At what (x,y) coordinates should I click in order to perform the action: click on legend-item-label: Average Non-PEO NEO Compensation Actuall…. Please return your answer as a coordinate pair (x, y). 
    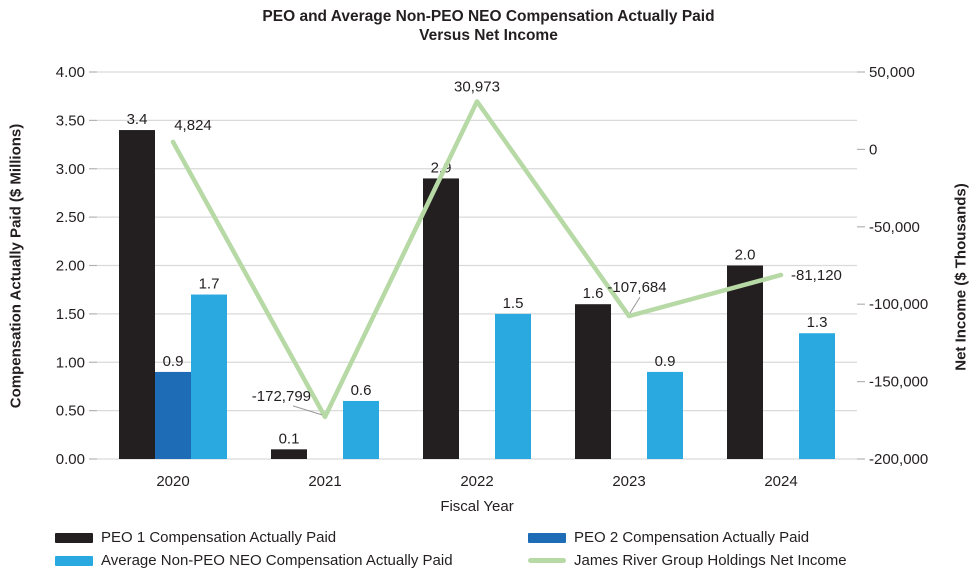
    Looking at the image, I should click on (277, 560).